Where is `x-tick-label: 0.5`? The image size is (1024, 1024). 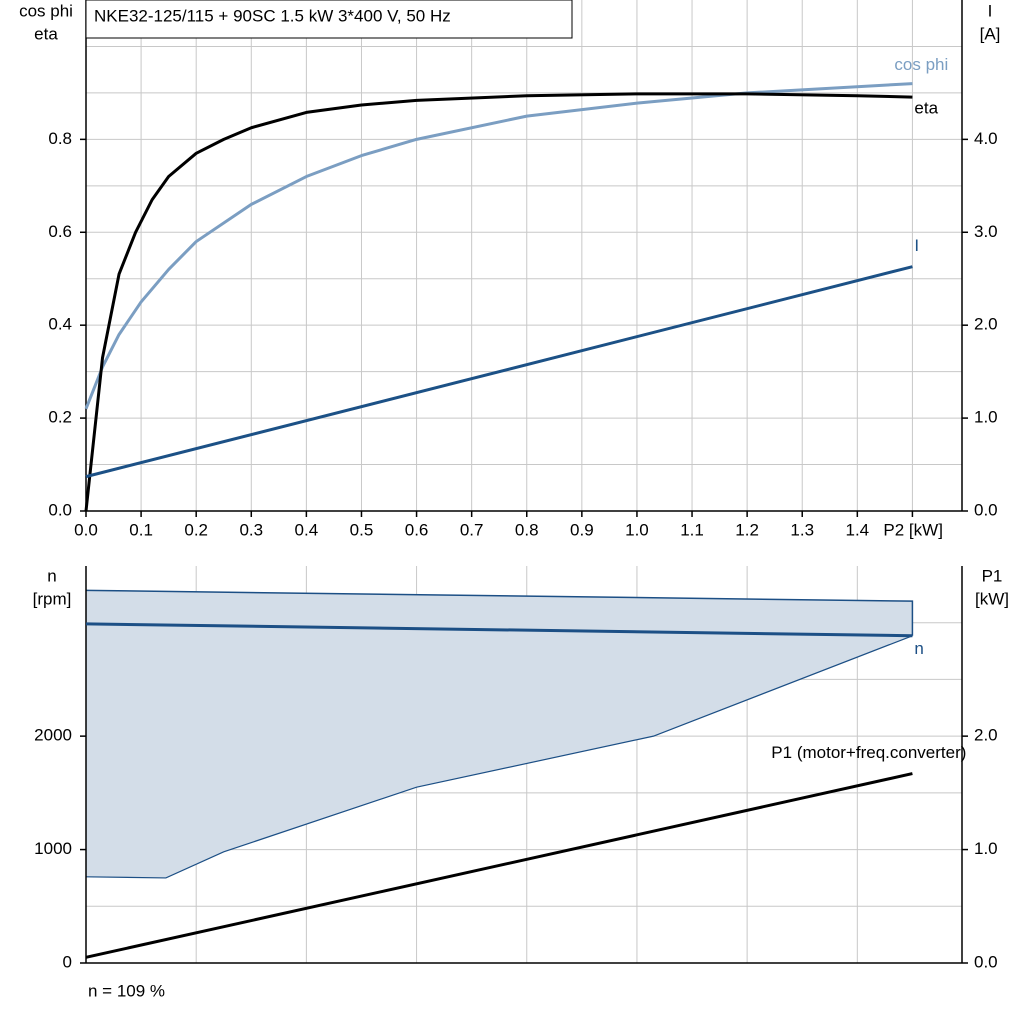
x-tick-label: 0.5 is located at coordinates (362, 529).